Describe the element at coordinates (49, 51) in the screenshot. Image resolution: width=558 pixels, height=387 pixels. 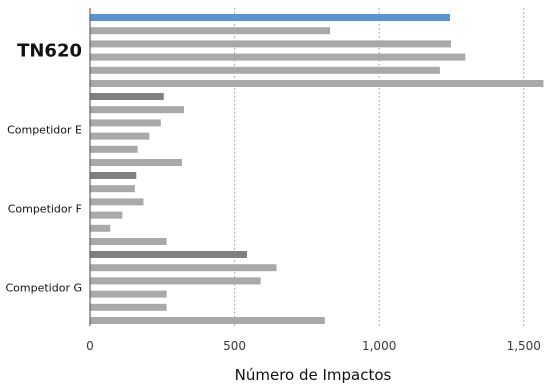
I see `category-label-tn620: TN620` at that location.